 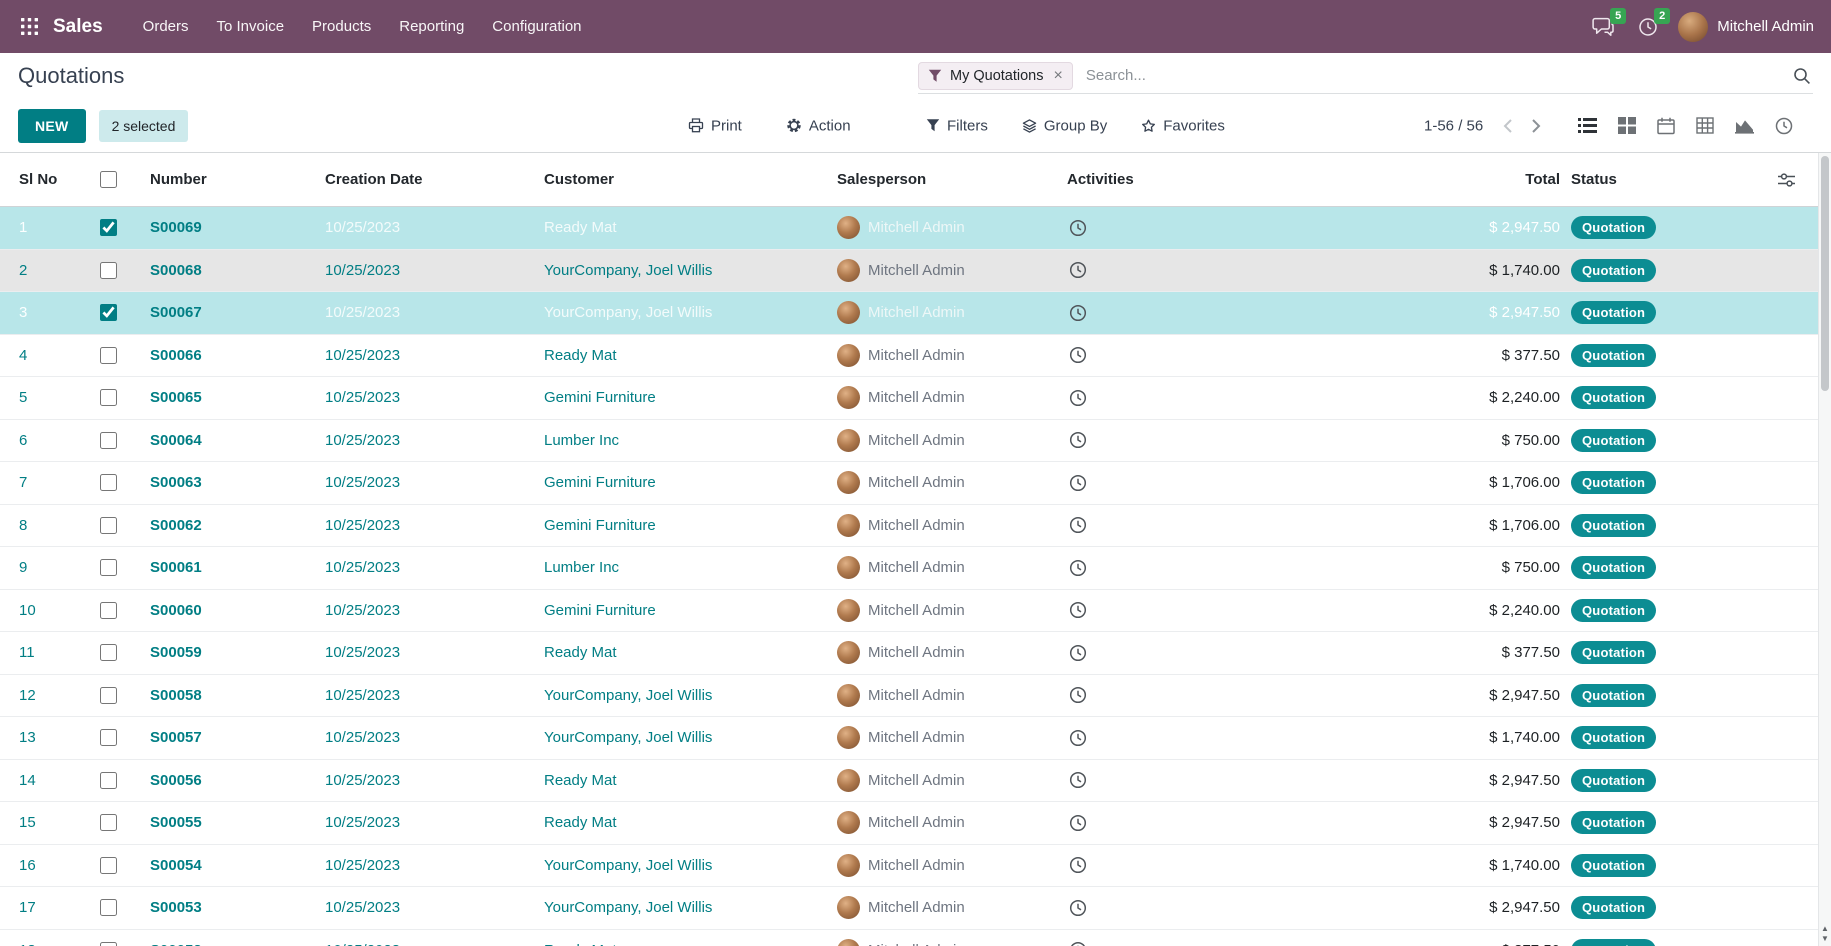 I want to click on filter-facet: My Quotations ×, so click(x=995, y=75).